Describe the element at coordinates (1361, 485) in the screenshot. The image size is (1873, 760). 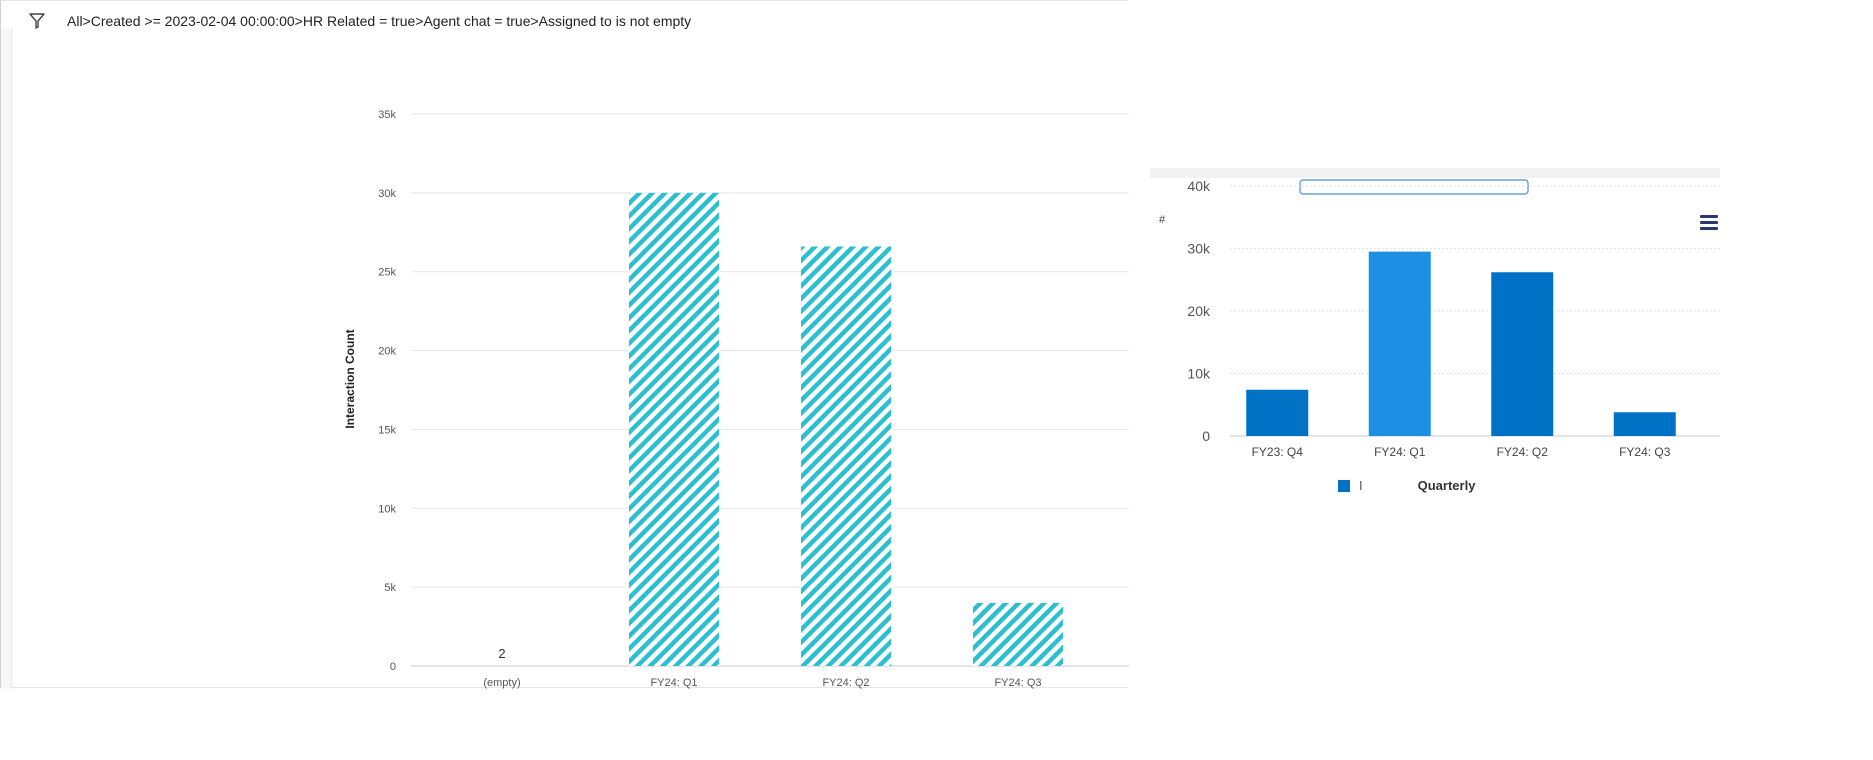
I see `legend-marker: I` at that location.